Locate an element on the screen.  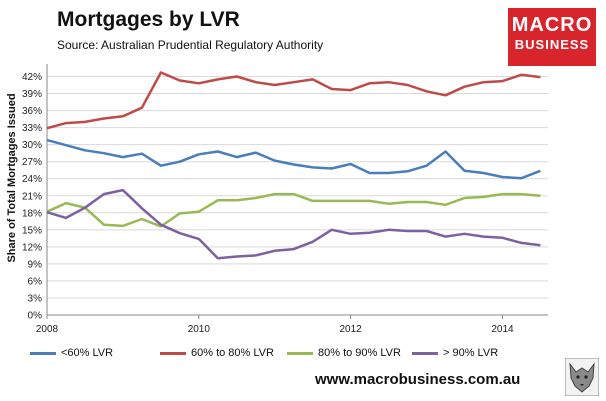
legend-label: 80% to 90% LVR is located at coordinates (359, 353).